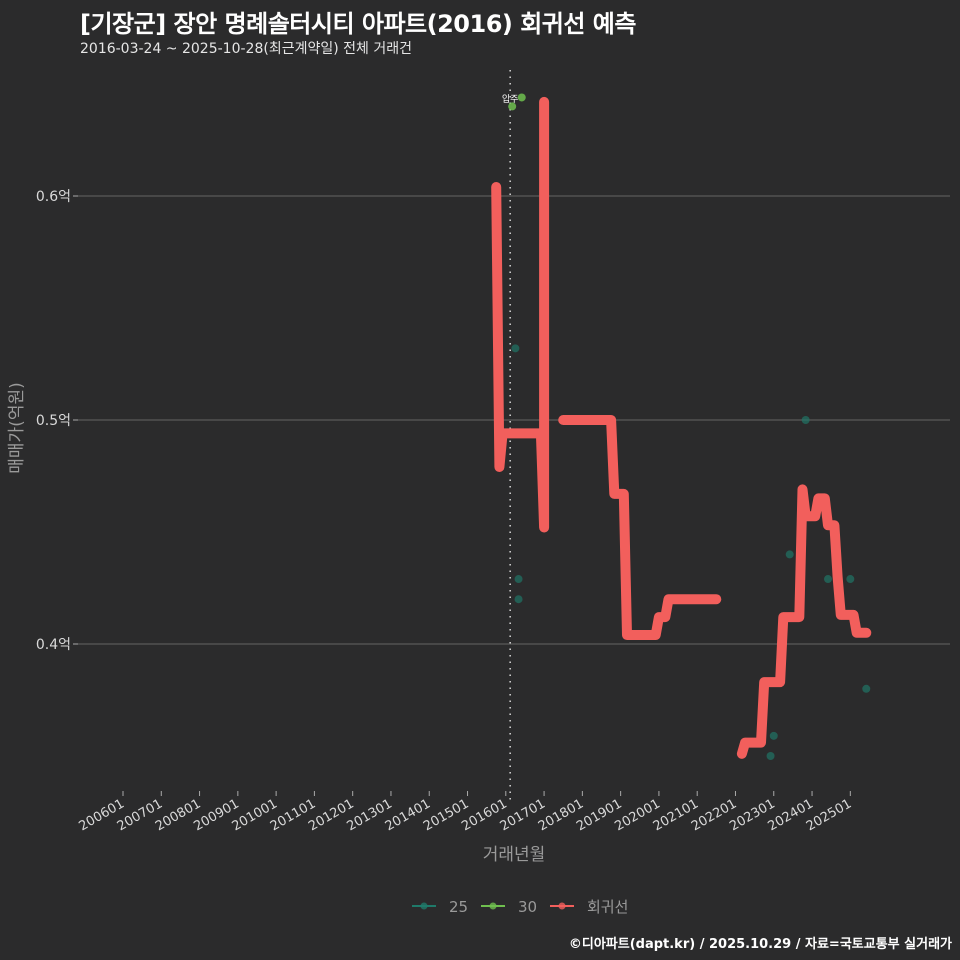  I want to click on legend-label: 회귀선, so click(607, 907).